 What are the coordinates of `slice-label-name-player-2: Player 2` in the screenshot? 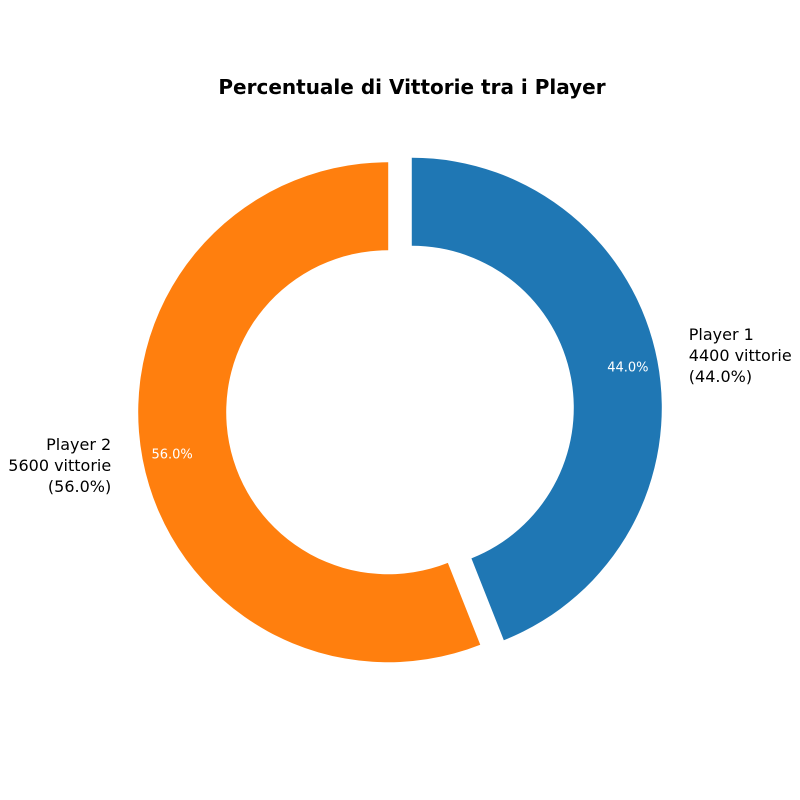 It's located at (78, 444).